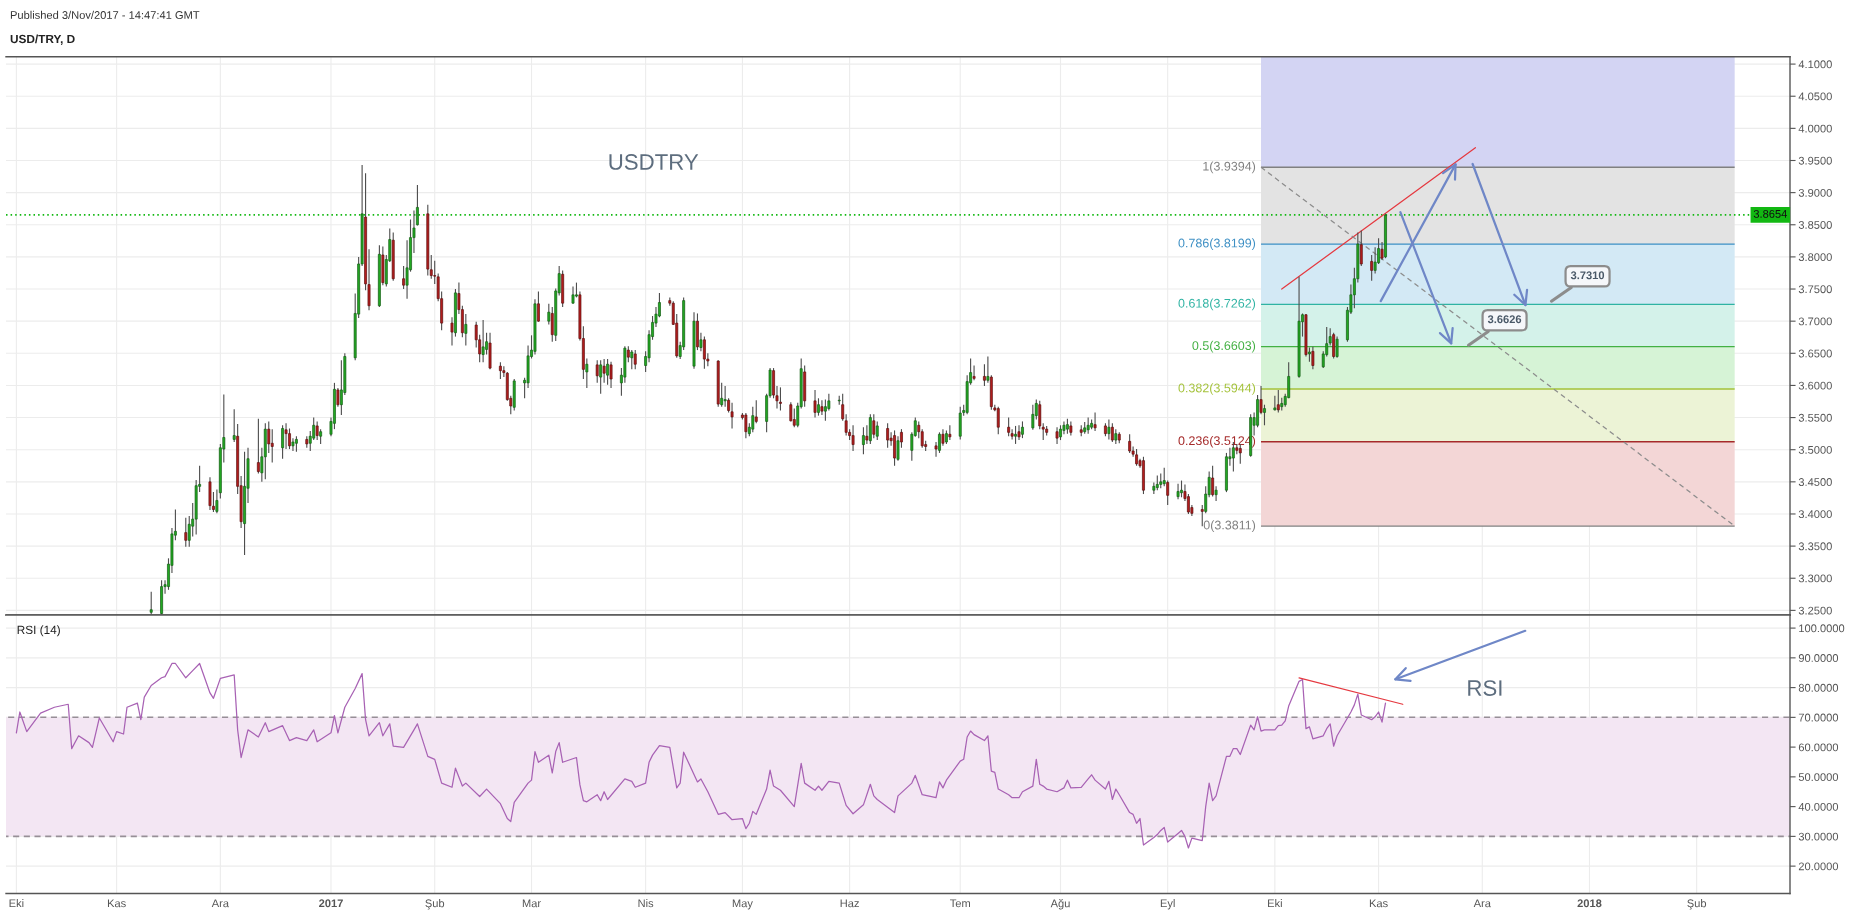  Describe the element at coordinates (1822, 628) in the screenshot. I see `y-tick-label: 100.0000` at that location.